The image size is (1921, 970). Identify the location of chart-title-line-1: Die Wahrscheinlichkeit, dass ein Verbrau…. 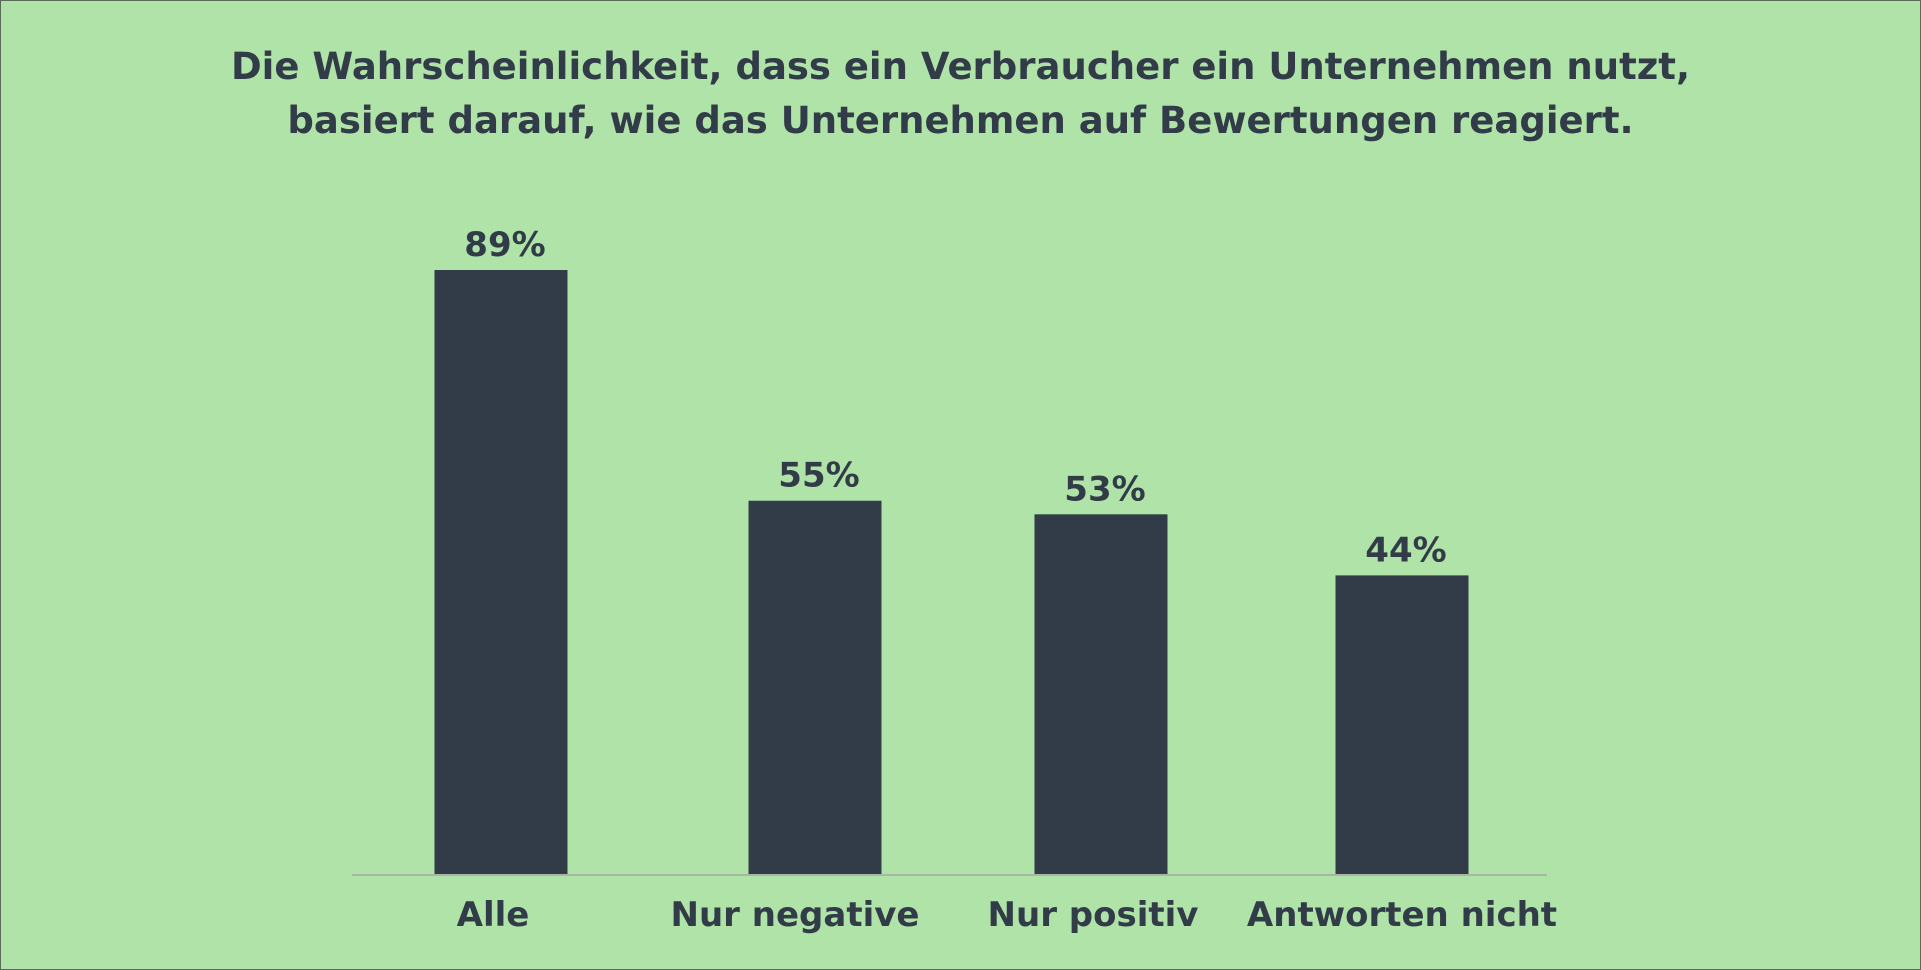
(960, 66).